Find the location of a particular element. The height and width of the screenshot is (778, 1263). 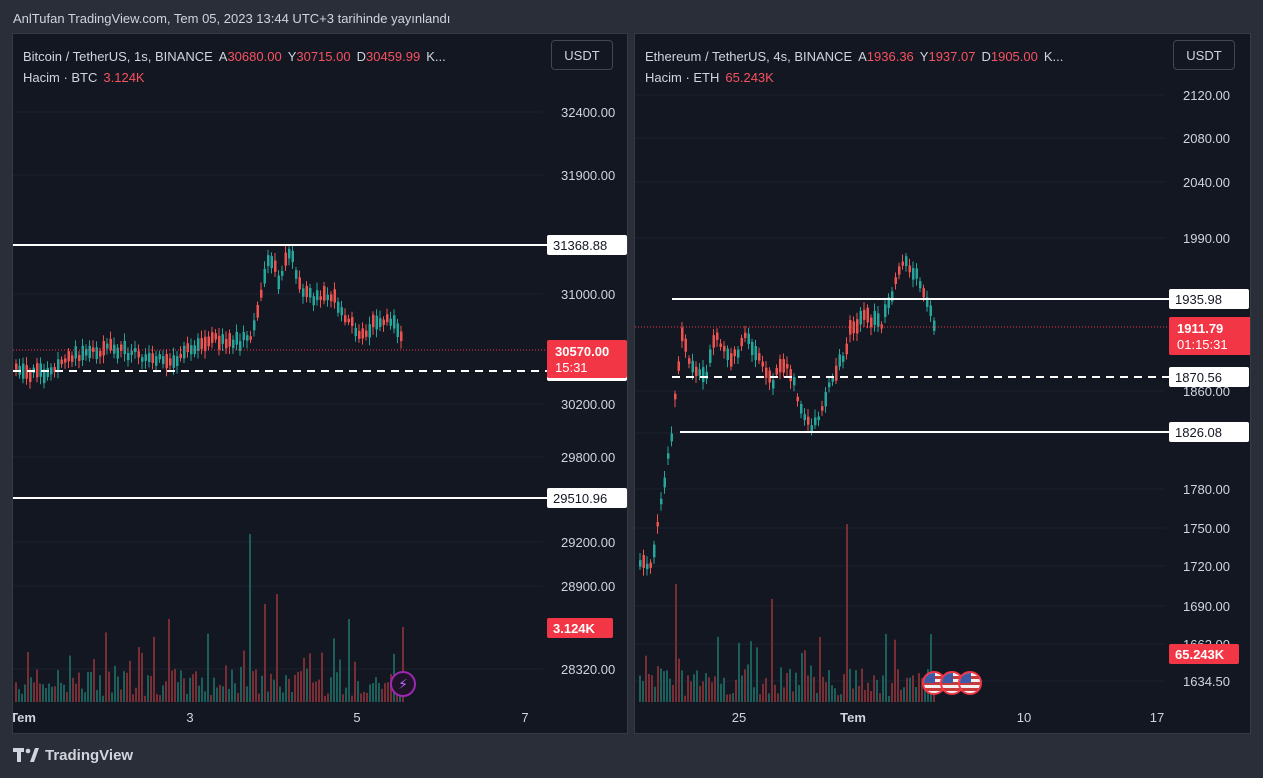

btc-high: 30715.00 is located at coordinates (323, 56).